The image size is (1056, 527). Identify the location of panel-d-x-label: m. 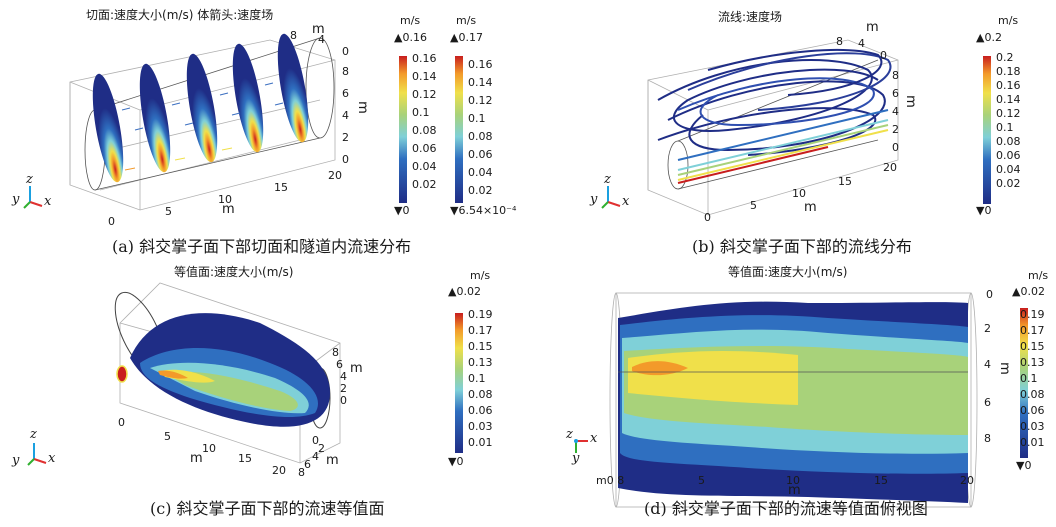
(794, 490).